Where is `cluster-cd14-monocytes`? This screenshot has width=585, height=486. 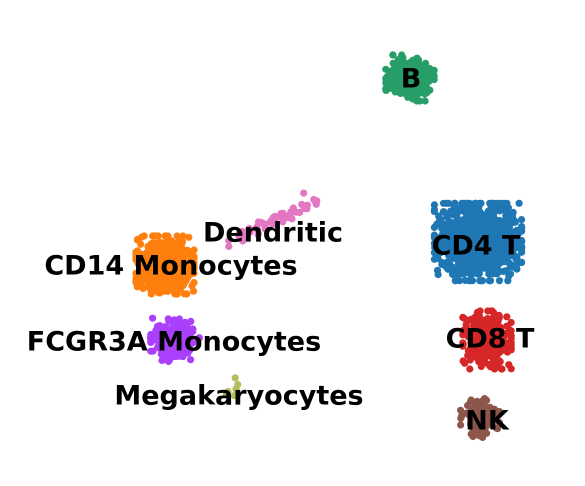 cluster-cd14-monocytes is located at coordinates (165, 265).